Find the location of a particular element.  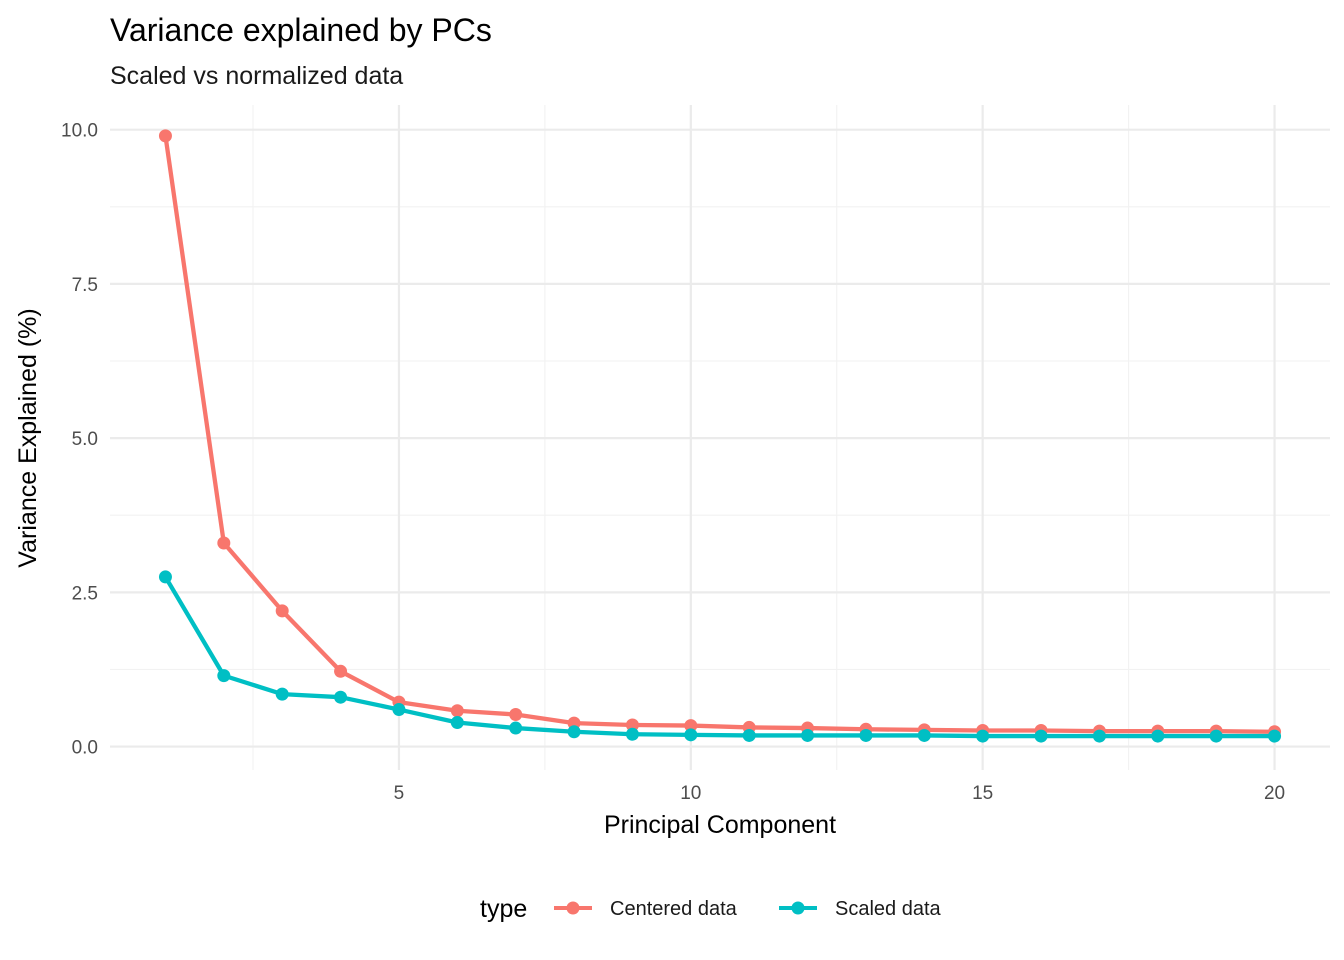

y-axis-ticks: 0.0 2.5 5.0 7.5 10.0 is located at coordinates (79, 440).